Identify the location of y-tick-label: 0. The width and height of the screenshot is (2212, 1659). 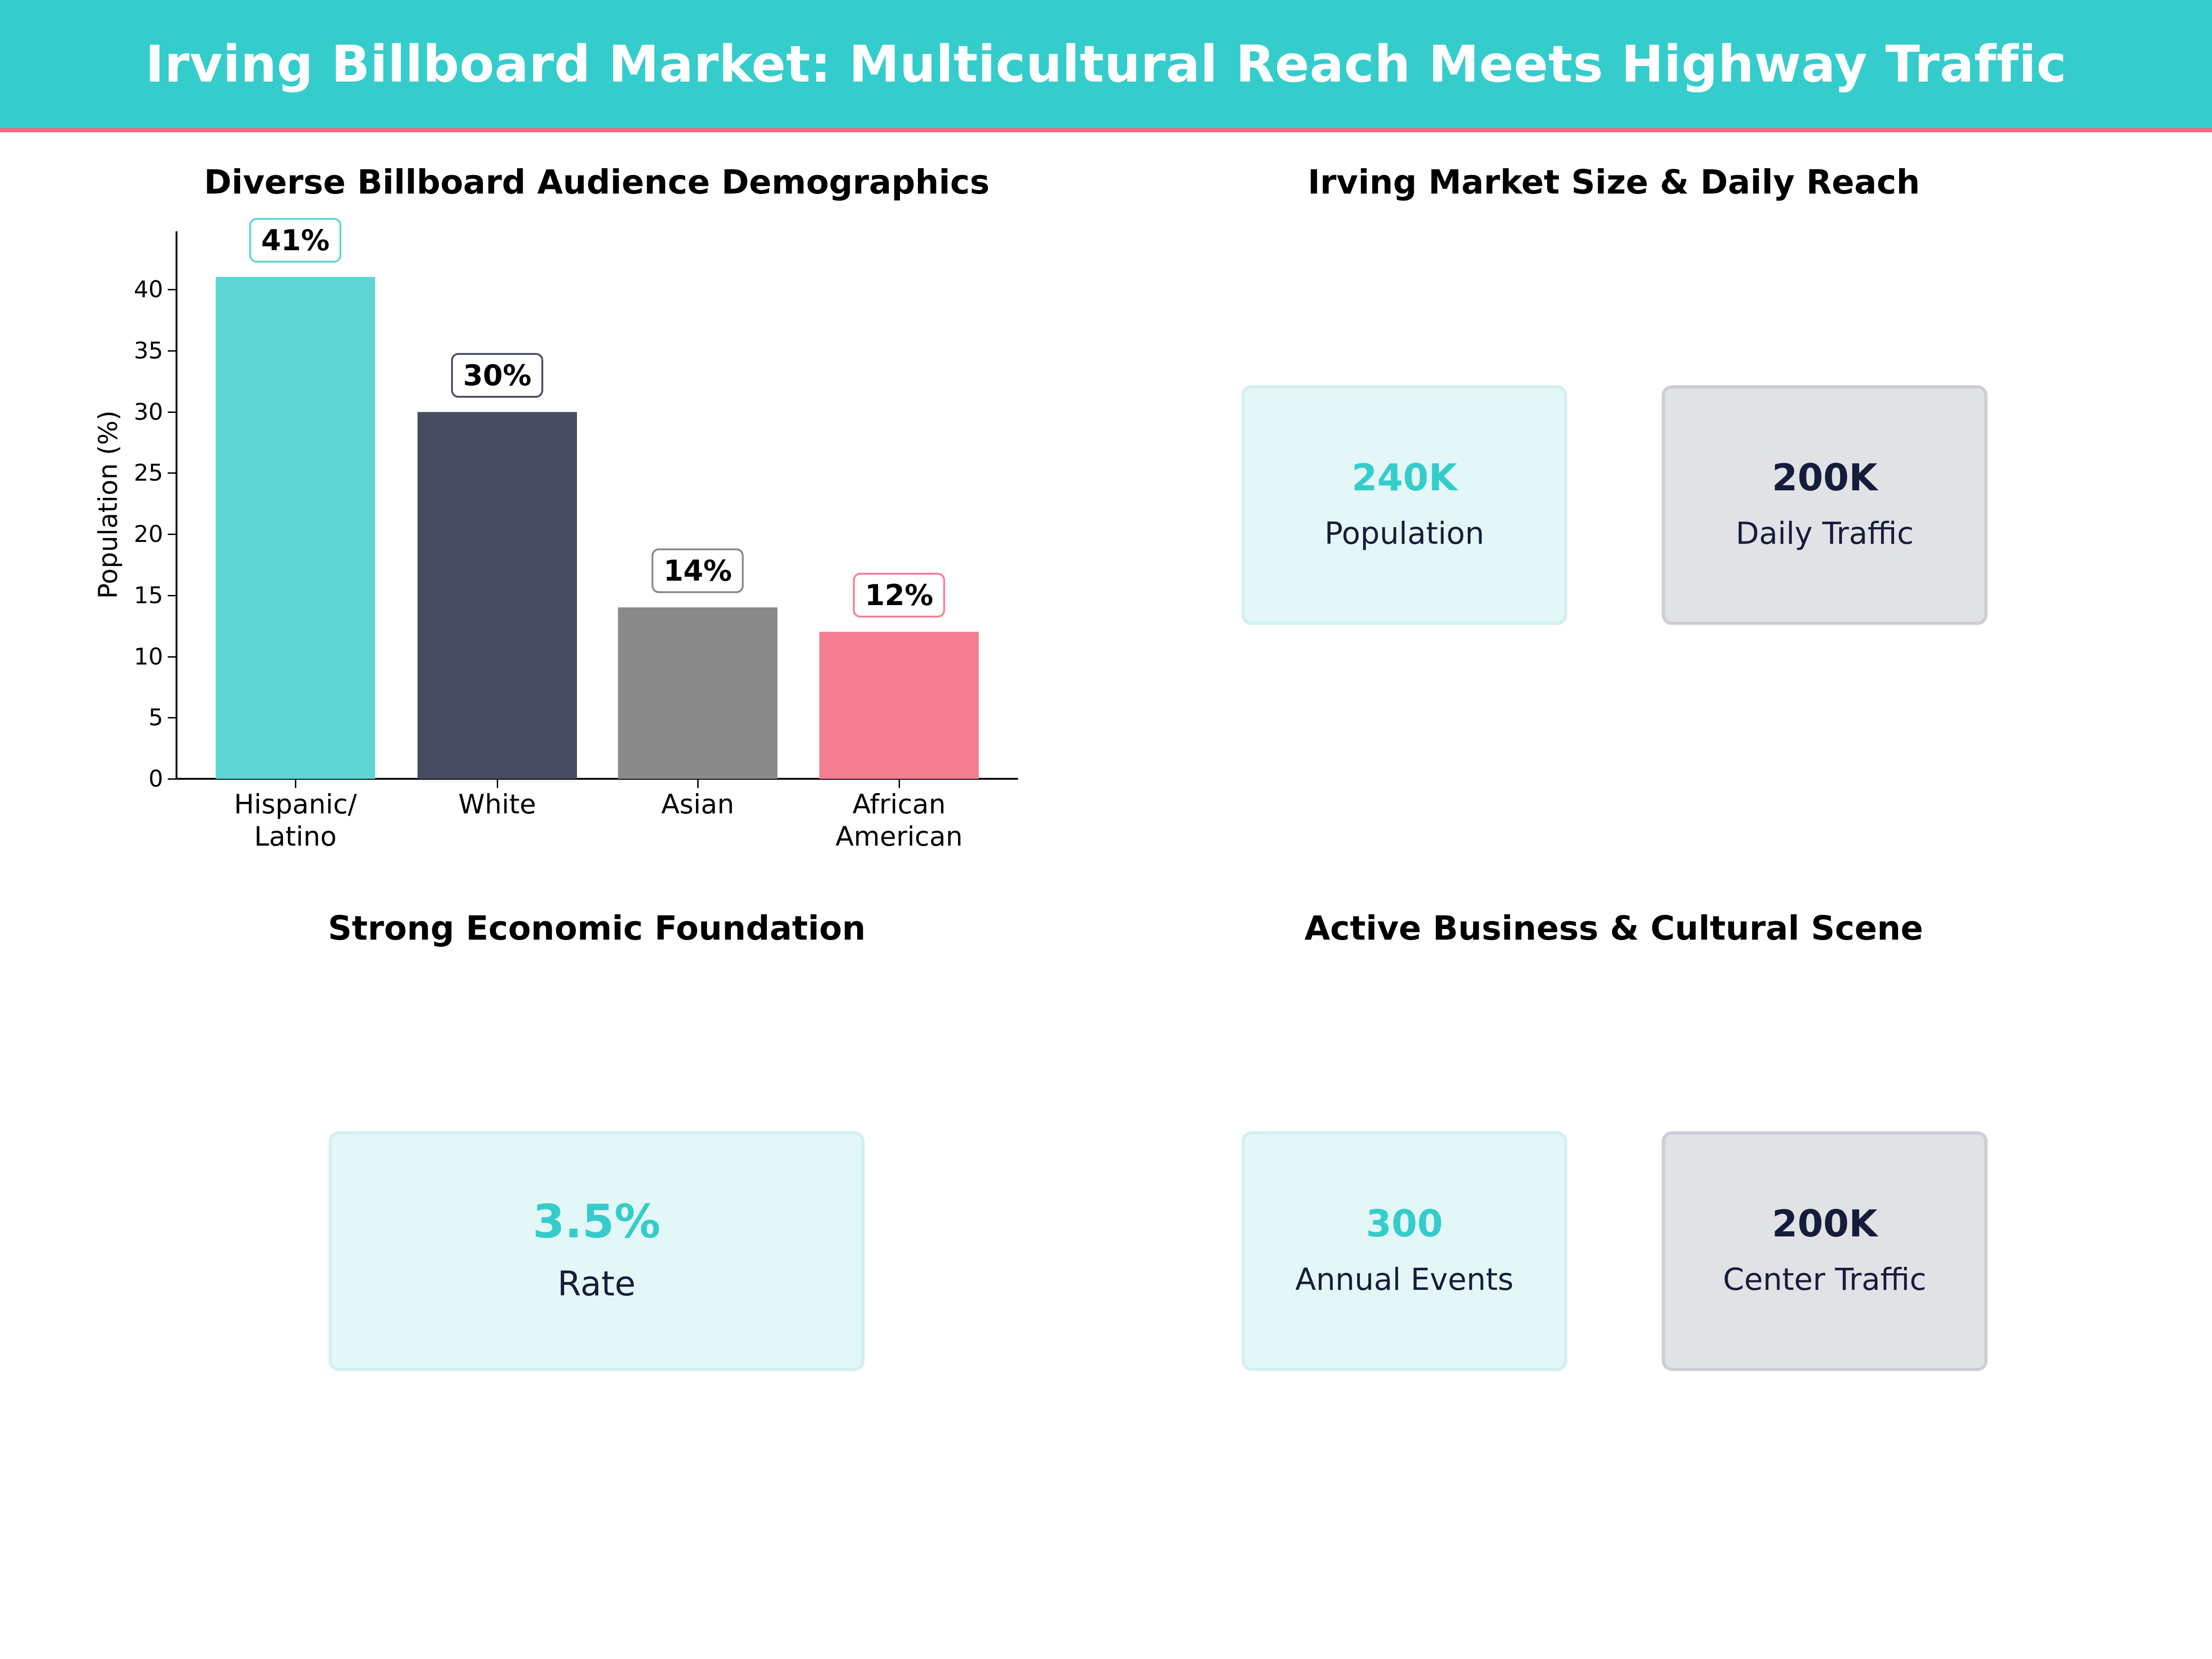
(155, 778).